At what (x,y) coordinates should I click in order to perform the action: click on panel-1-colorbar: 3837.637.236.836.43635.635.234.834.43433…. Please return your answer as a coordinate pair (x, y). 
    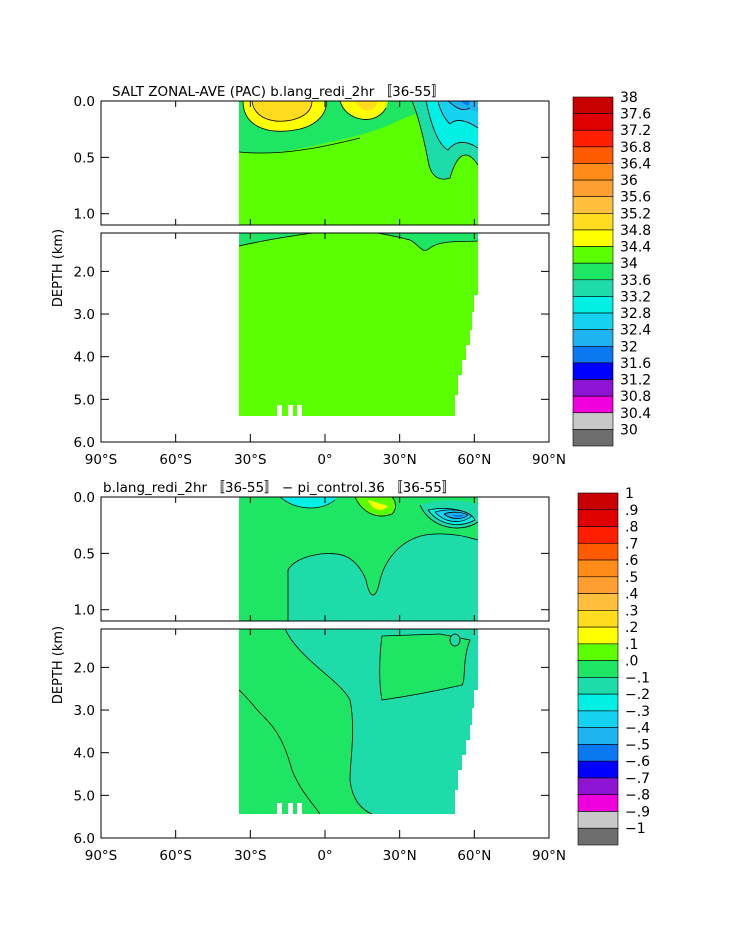
    Looking at the image, I should click on (611, 268).